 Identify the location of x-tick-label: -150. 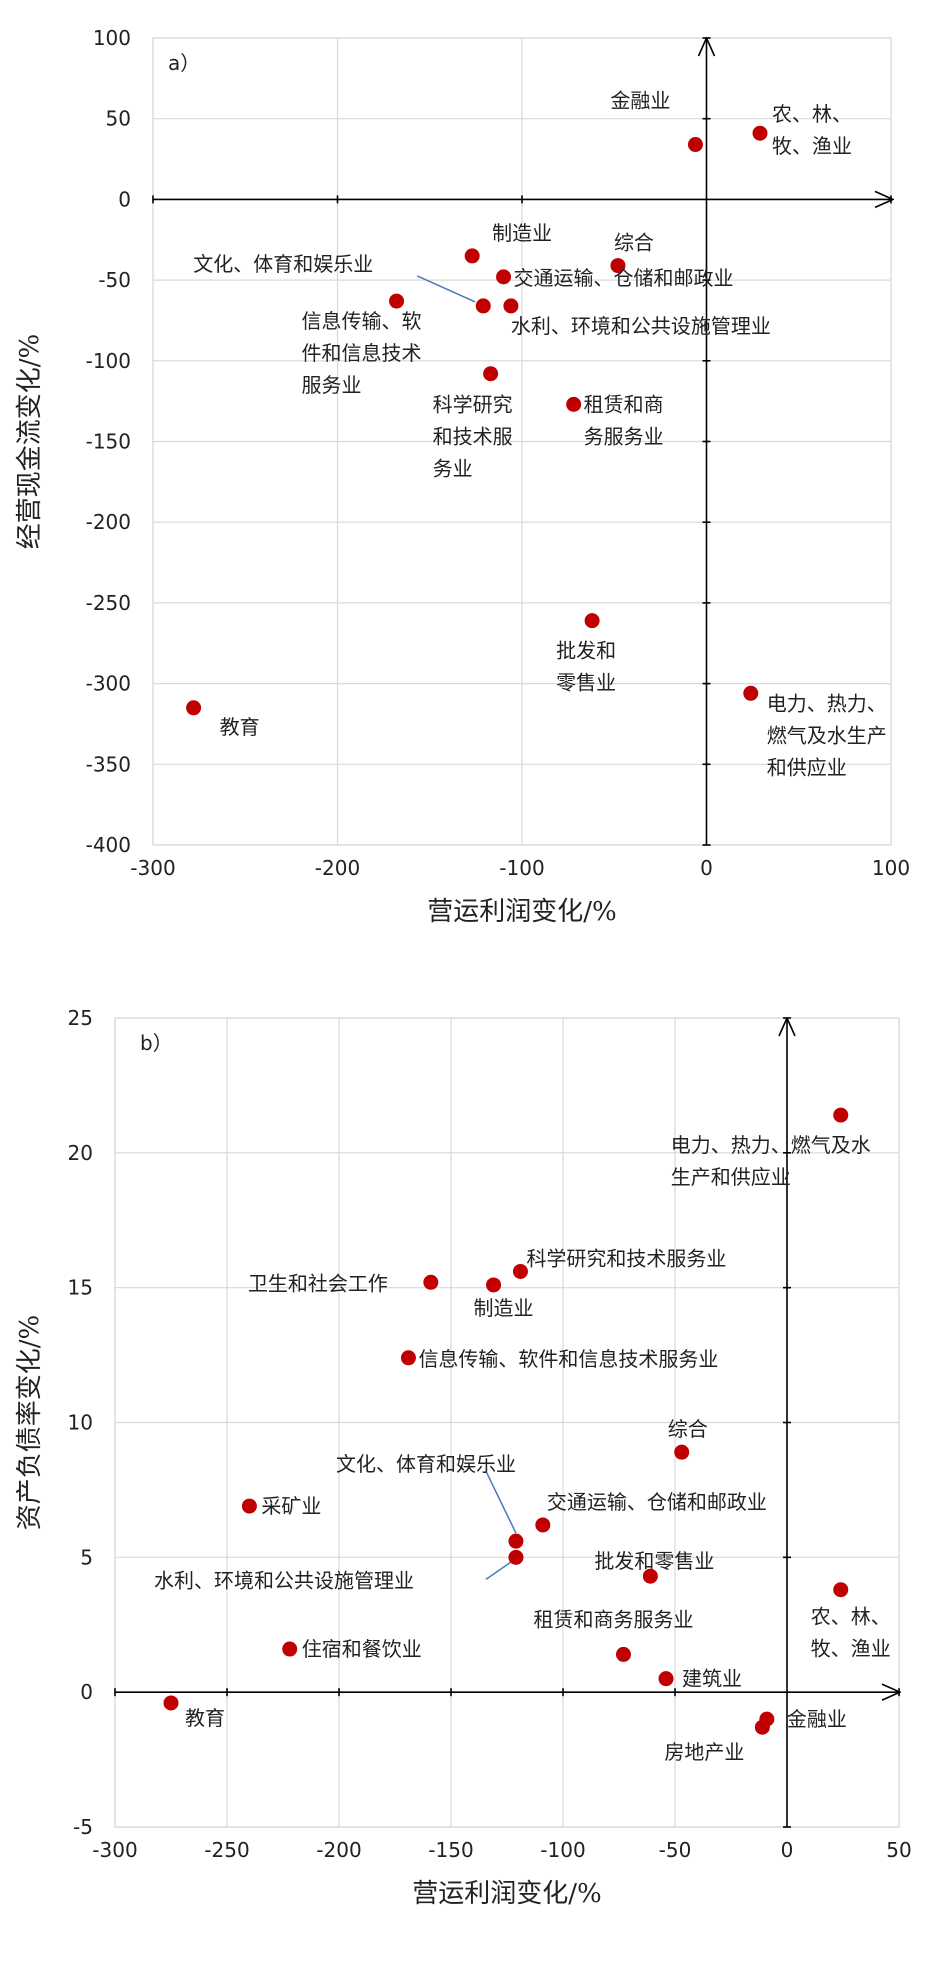
(450, 1850).